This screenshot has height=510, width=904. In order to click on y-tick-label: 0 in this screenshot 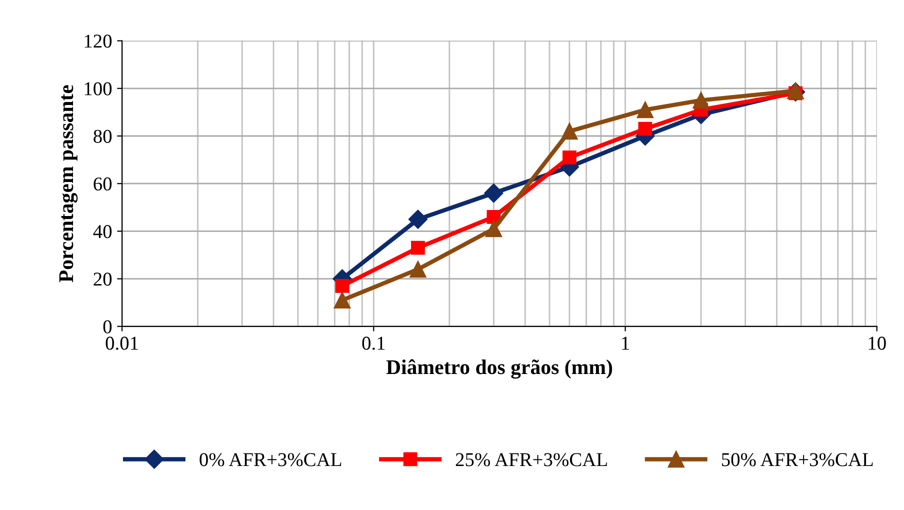, I will do `click(107, 327)`.